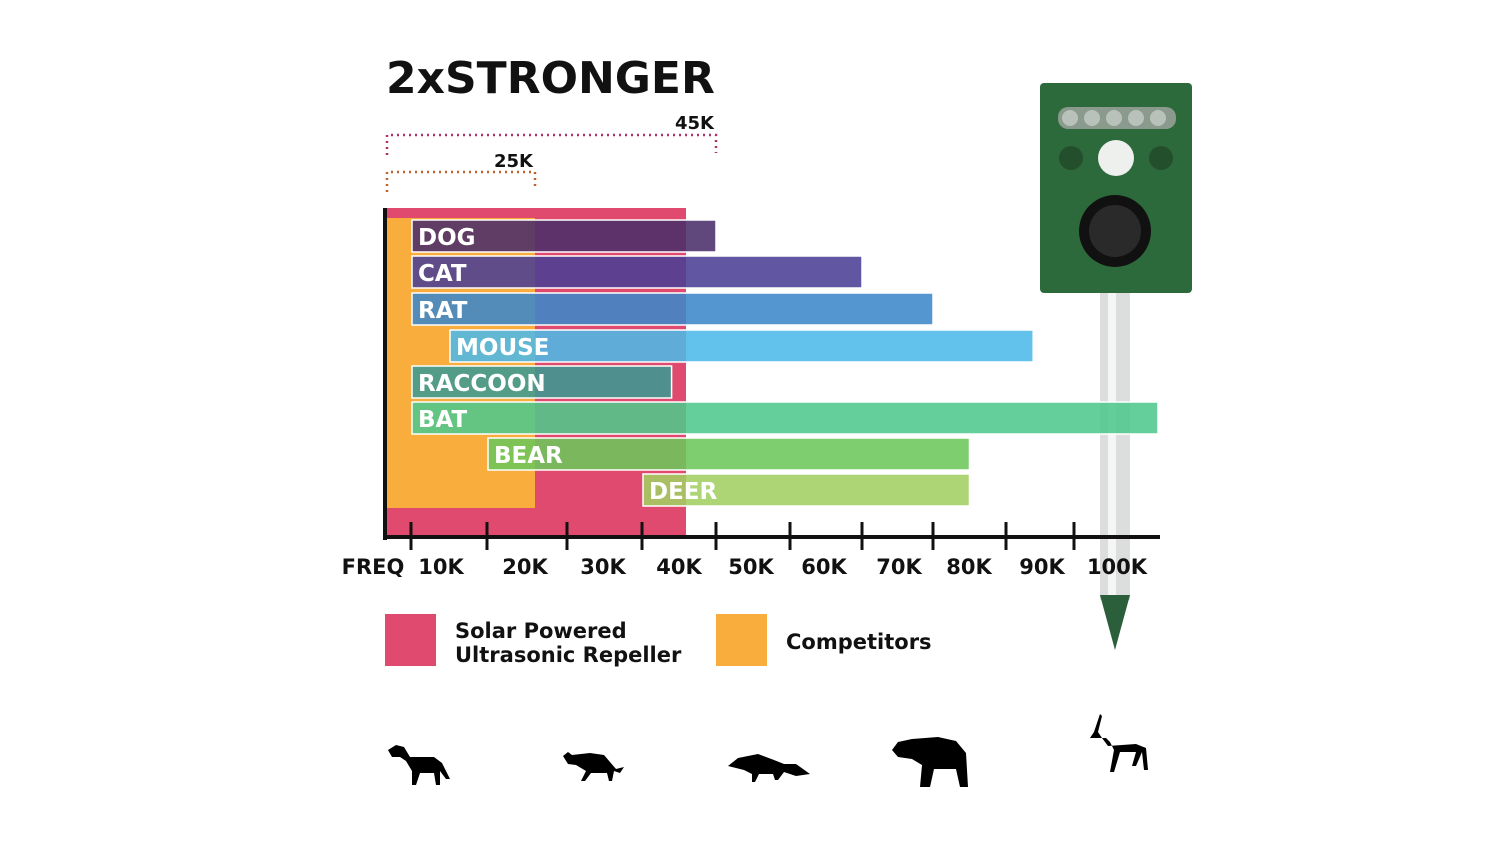 This screenshot has width=1500, height=844. I want to click on bracket-label-45k: 45K, so click(695, 123).